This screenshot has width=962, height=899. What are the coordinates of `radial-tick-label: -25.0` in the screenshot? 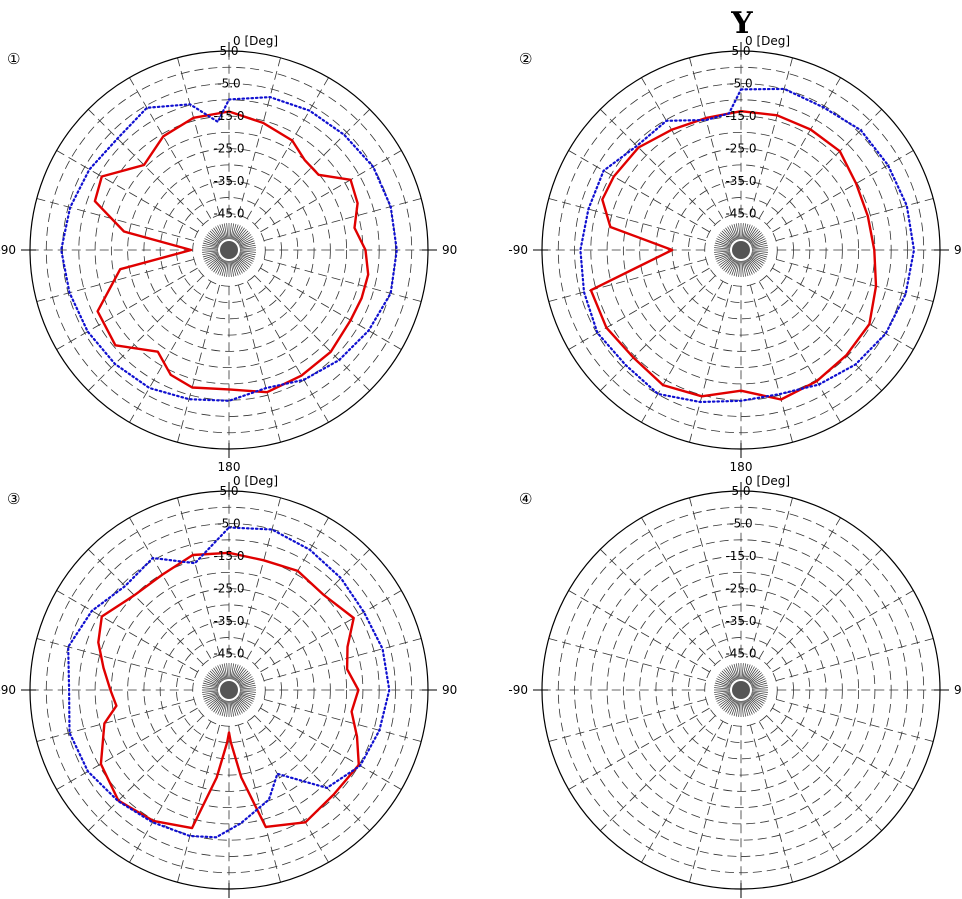 It's located at (740, 149).